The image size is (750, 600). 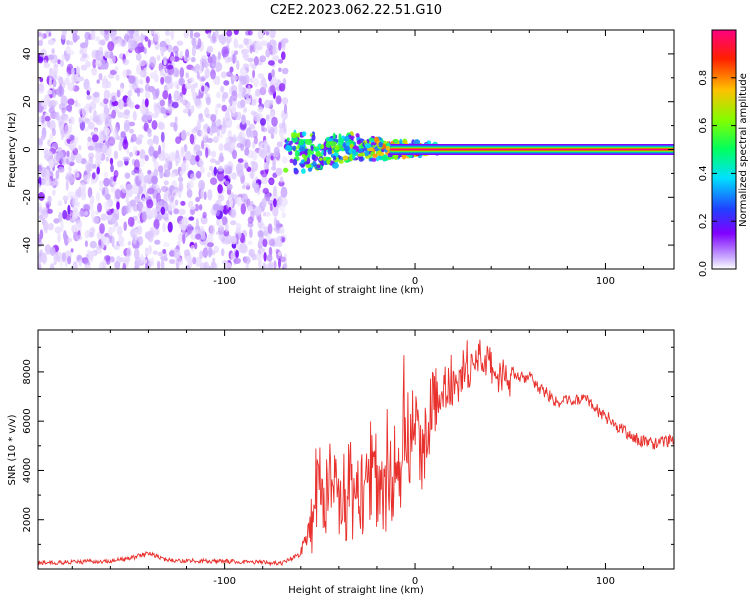 I want to click on spectrogram-ytick-label: 20, so click(x=27, y=101).